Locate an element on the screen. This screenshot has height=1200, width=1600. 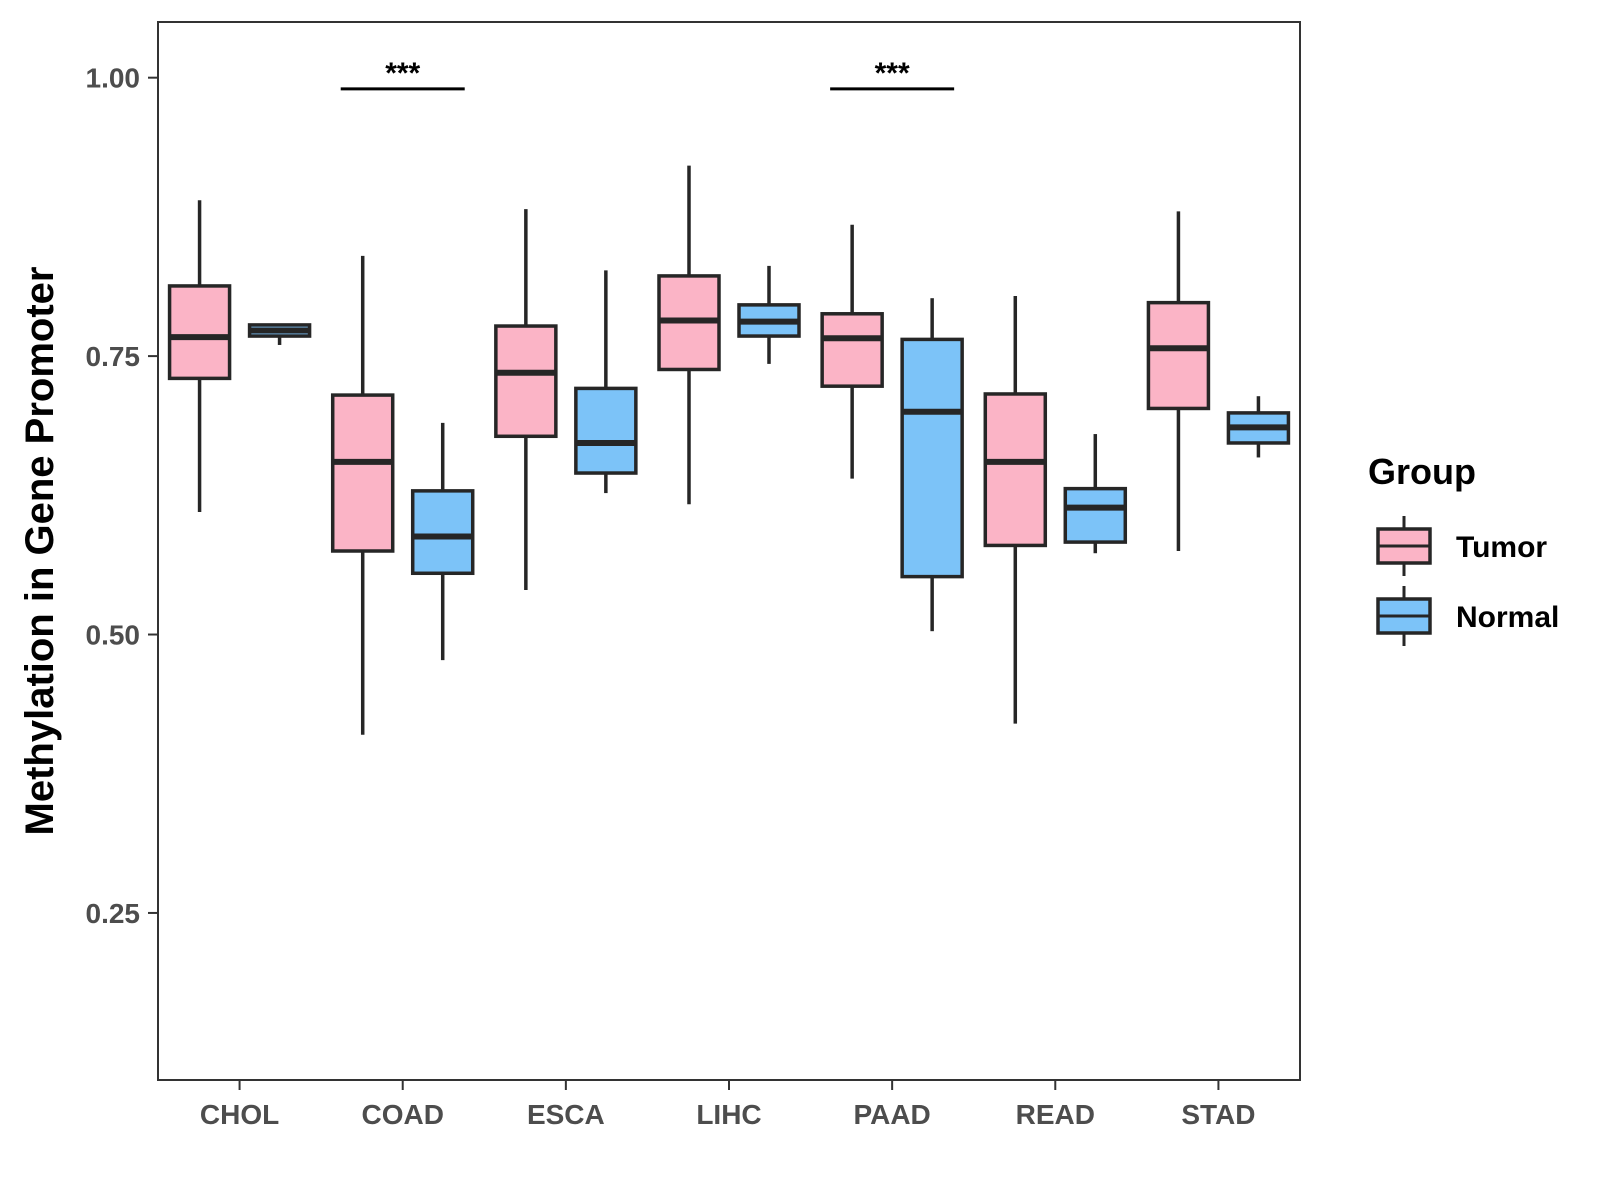
box-normal-paad is located at coordinates (932, 458).